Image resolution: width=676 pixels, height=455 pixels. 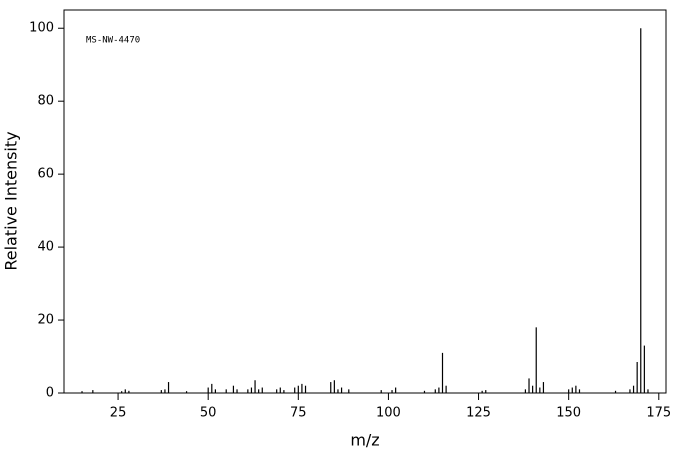 What do you see at coordinates (478, 413) in the screenshot?
I see `x-tick-label: 125` at bounding box center [478, 413].